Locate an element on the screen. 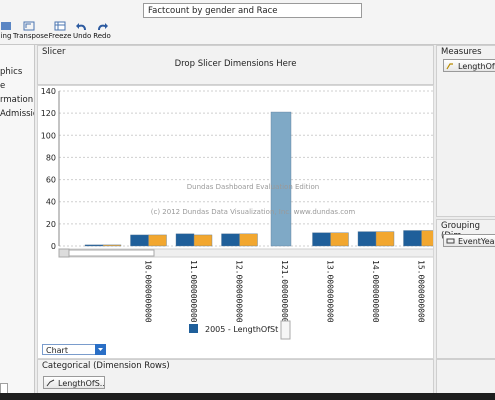 This screenshot has width=495, height=400. watermark-line-1: Dundas Dashboard Evaluation Edition is located at coordinates (253, 187).